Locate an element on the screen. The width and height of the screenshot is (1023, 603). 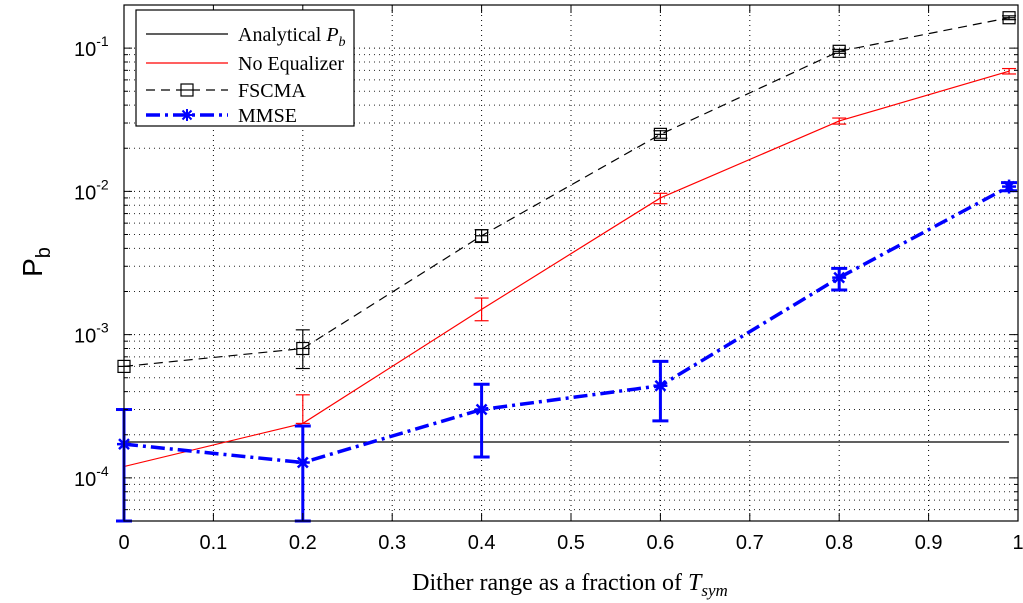
y-axis-label: Pb is located at coordinates (36, 262).